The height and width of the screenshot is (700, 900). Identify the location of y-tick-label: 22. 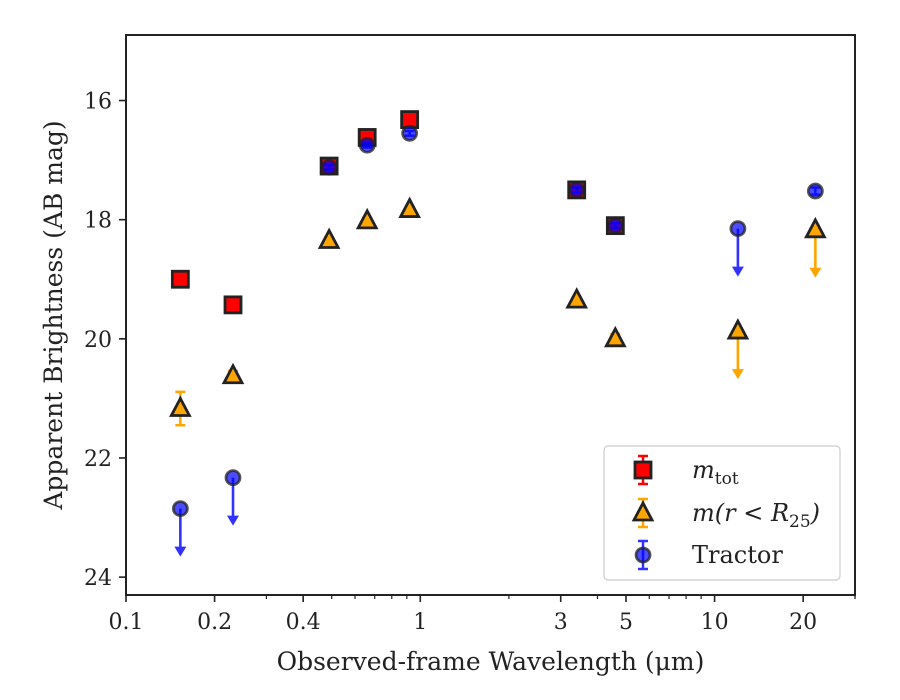
(98, 459).